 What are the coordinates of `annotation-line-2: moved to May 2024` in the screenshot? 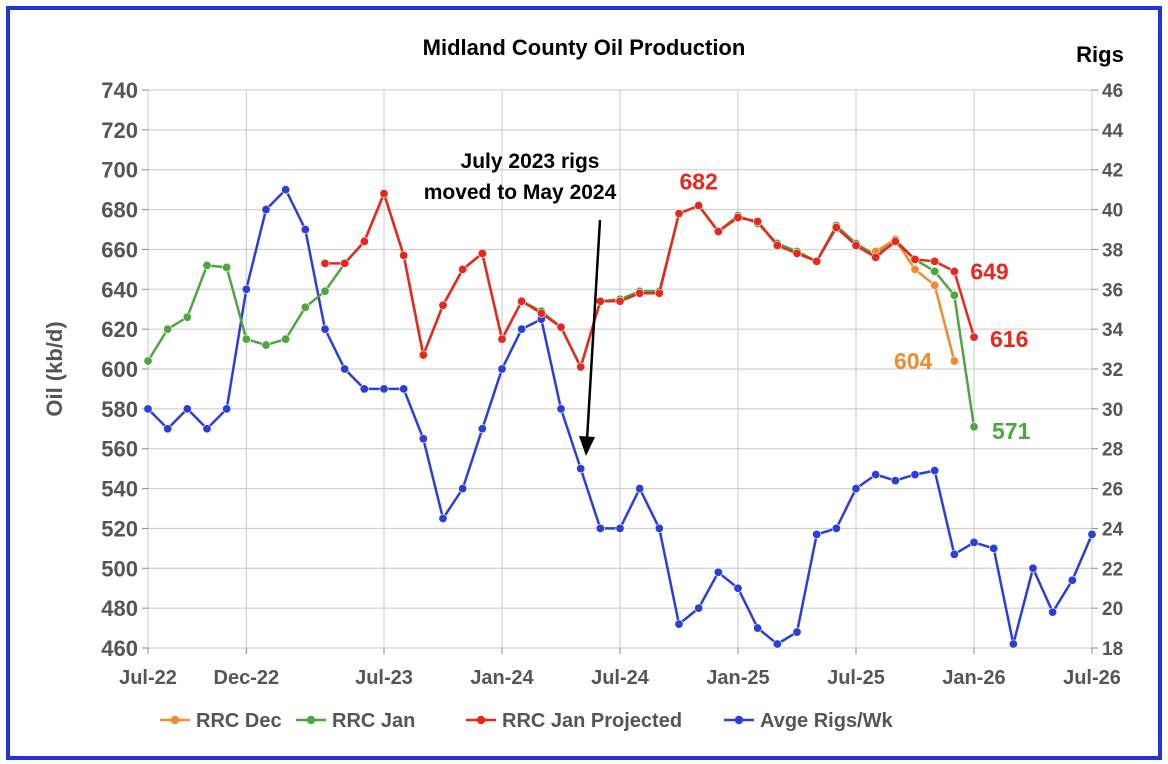 It's located at (520, 192).